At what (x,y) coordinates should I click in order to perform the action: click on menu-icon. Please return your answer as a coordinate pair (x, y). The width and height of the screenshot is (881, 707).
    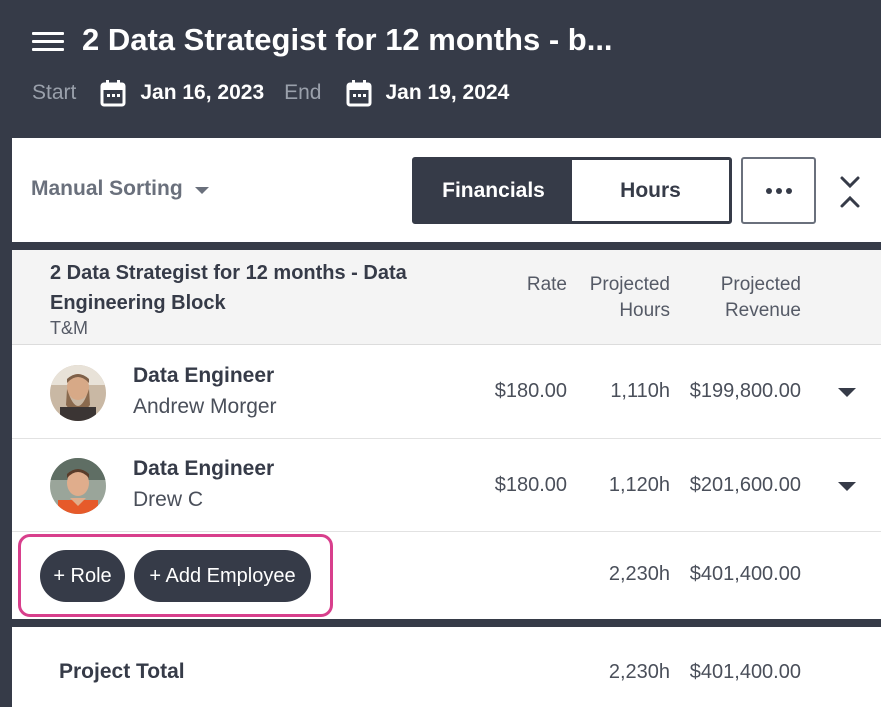
    Looking at the image, I should click on (48, 42).